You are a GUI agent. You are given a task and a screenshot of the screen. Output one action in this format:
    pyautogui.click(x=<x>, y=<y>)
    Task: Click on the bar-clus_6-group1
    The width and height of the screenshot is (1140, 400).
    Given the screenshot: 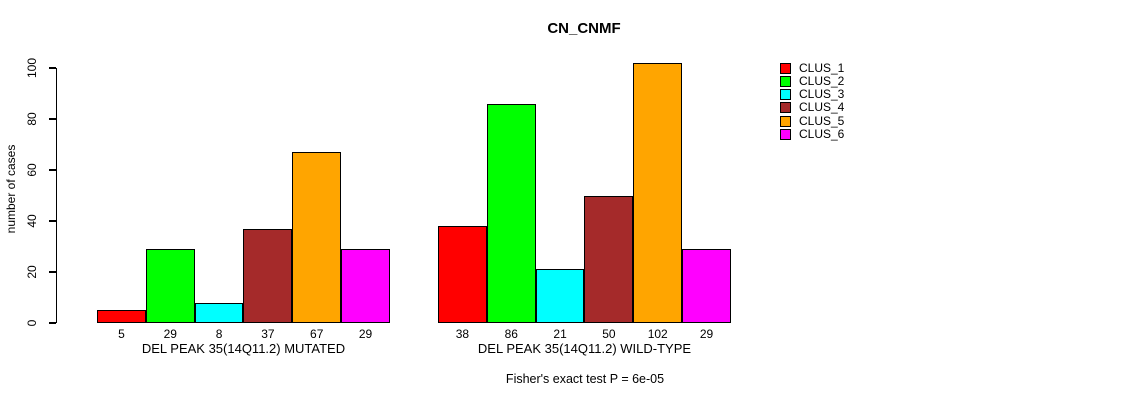 What is the action you would take?
    pyautogui.click(x=365, y=286)
    